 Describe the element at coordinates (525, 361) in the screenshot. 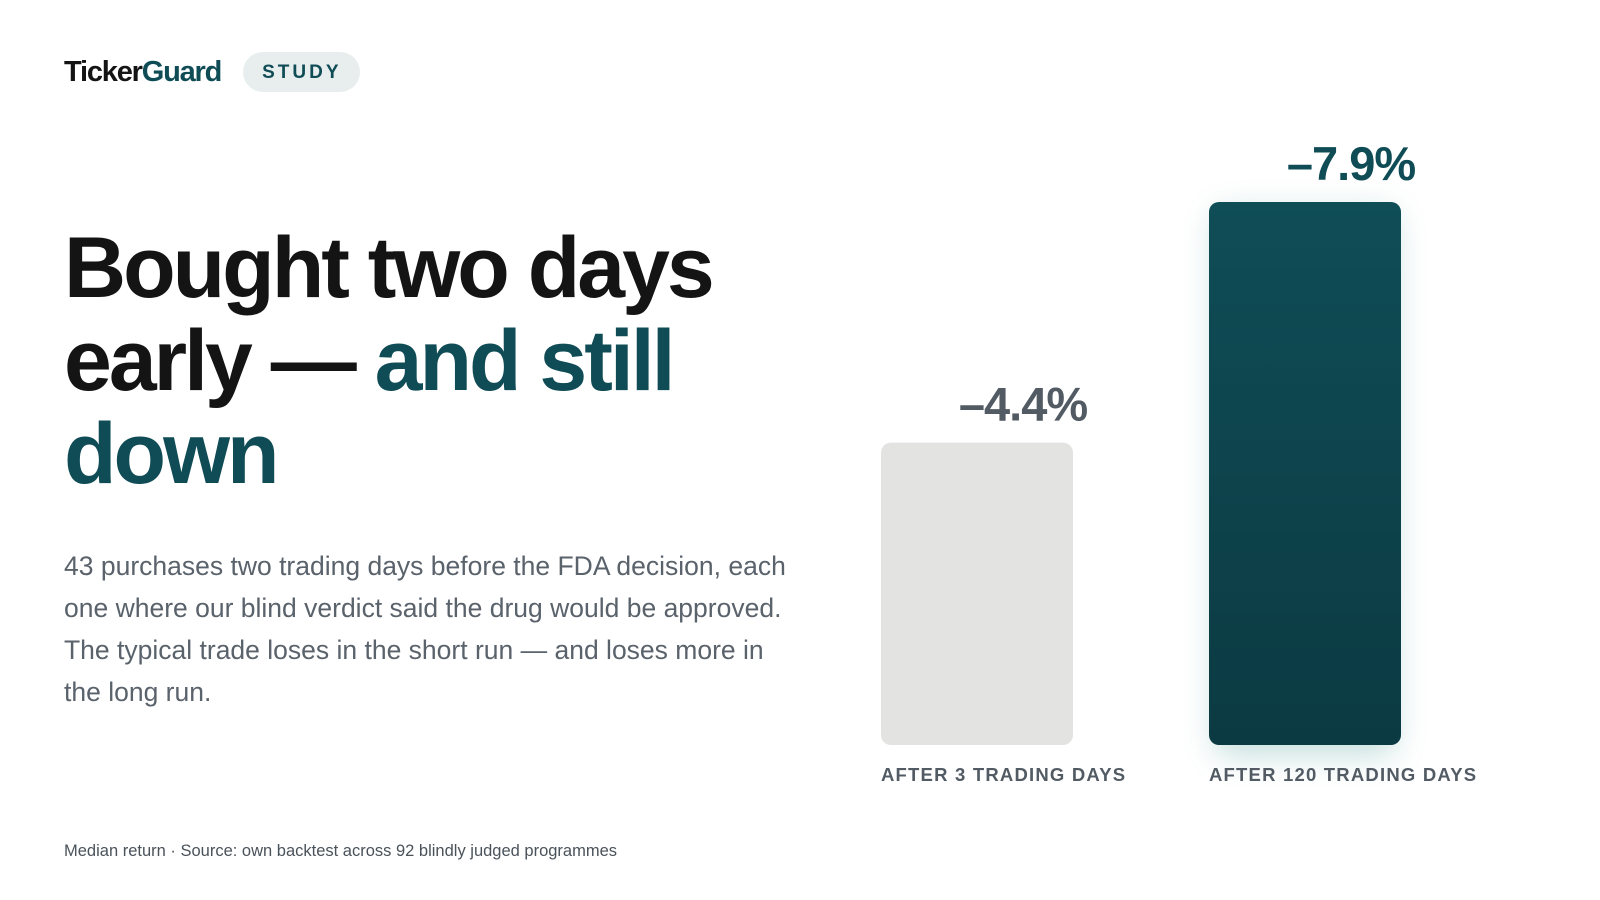

I see `headline-line2-accent: and still` at that location.